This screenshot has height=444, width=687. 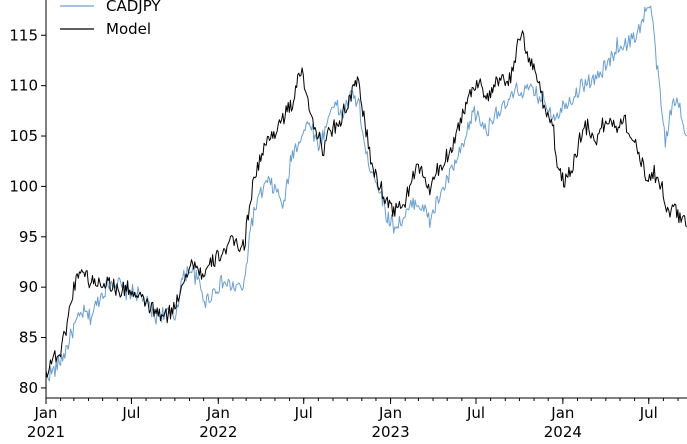 I want to click on y-tick-label: 100, so click(x=23, y=186).